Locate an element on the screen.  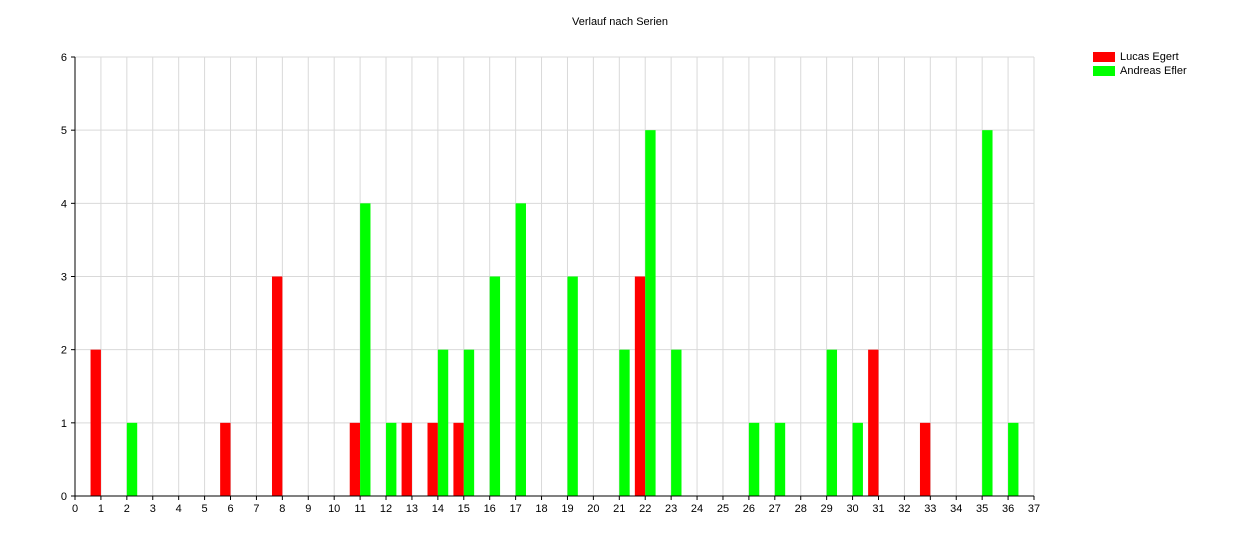
x-tick-label: 29 is located at coordinates (827, 509).